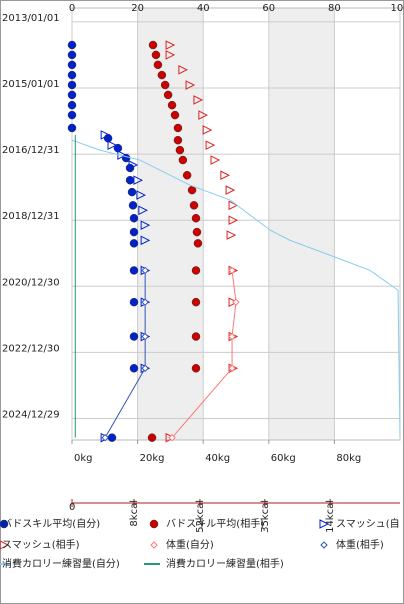 This screenshot has height=604, width=404. What do you see at coordinates (368, 523) in the screenshot?
I see `legend-label: スマッシュ(自` at bounding box center [368, 523].